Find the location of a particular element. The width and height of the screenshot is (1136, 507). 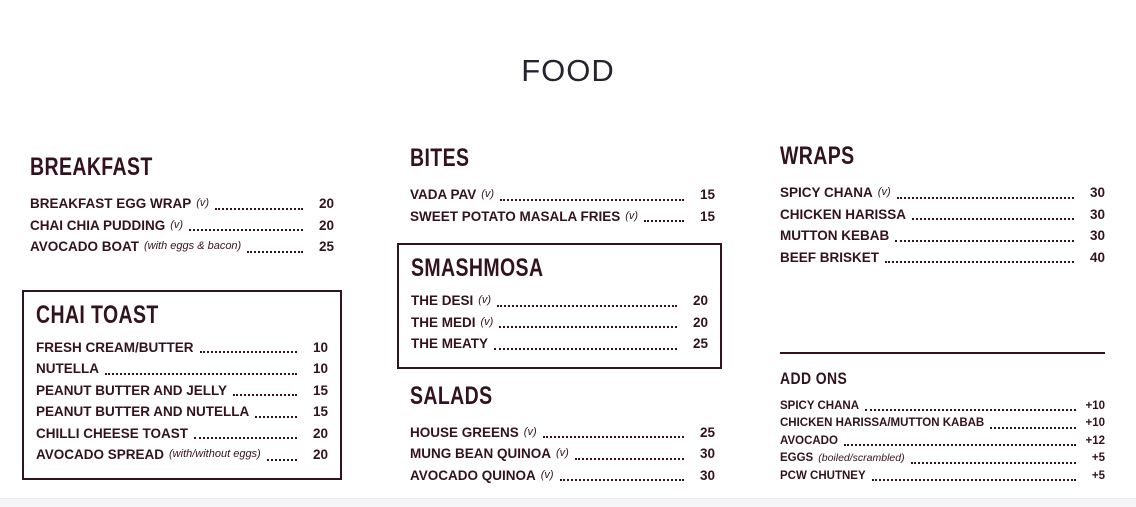

menu-item-row: MUNG BEAN QUINOA (v) 30 is located at coordinates (562, 454).